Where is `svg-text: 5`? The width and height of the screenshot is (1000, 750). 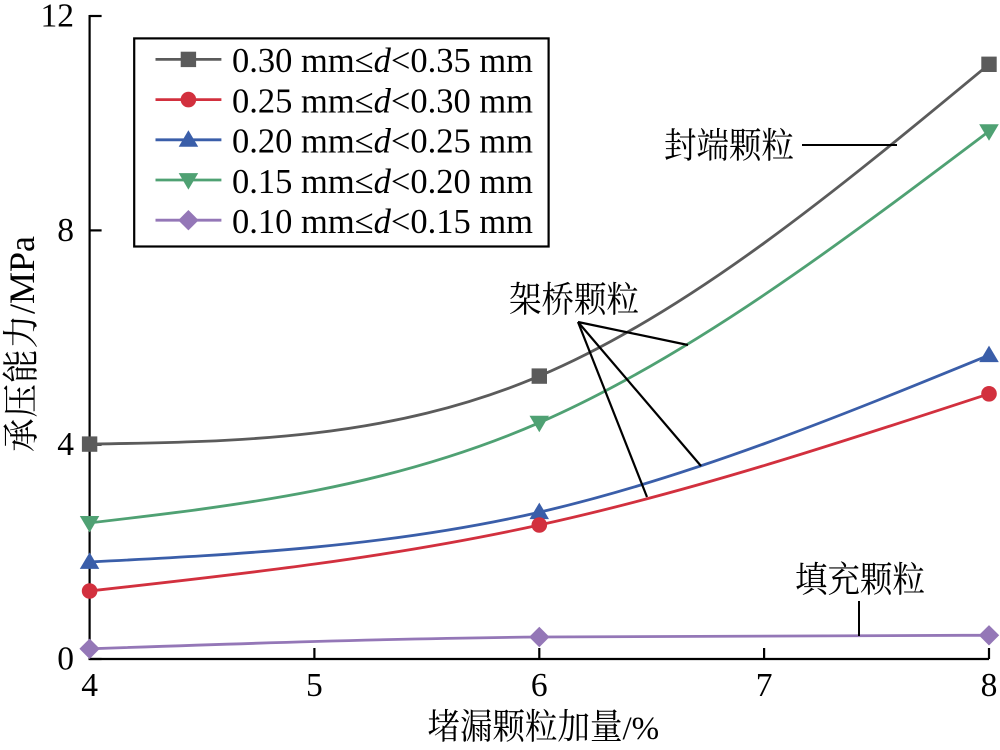
svg-text: 5 is located at coordinates (314, 685).